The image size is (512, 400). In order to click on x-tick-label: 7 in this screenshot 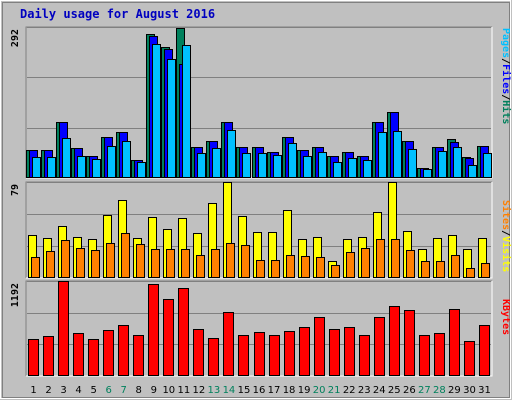, I will do `click(124, 390)`.